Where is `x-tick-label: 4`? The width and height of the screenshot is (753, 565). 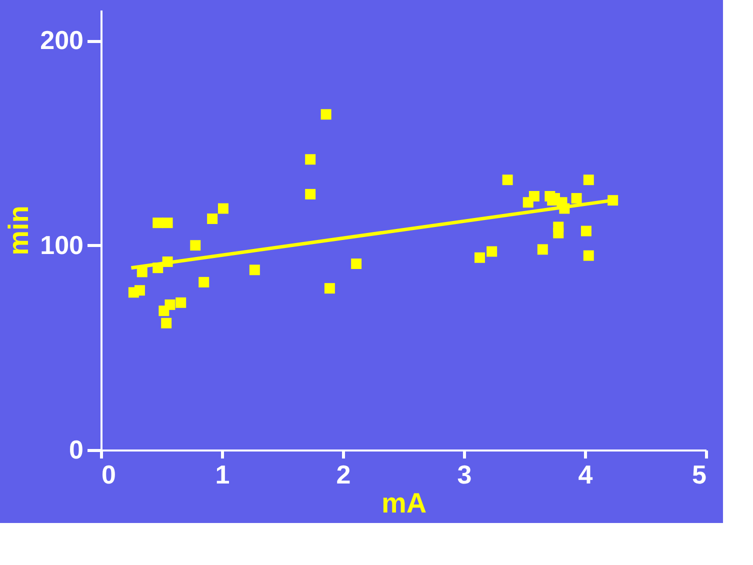
x-tick-label: 4 is located at coordinates (586, 475).